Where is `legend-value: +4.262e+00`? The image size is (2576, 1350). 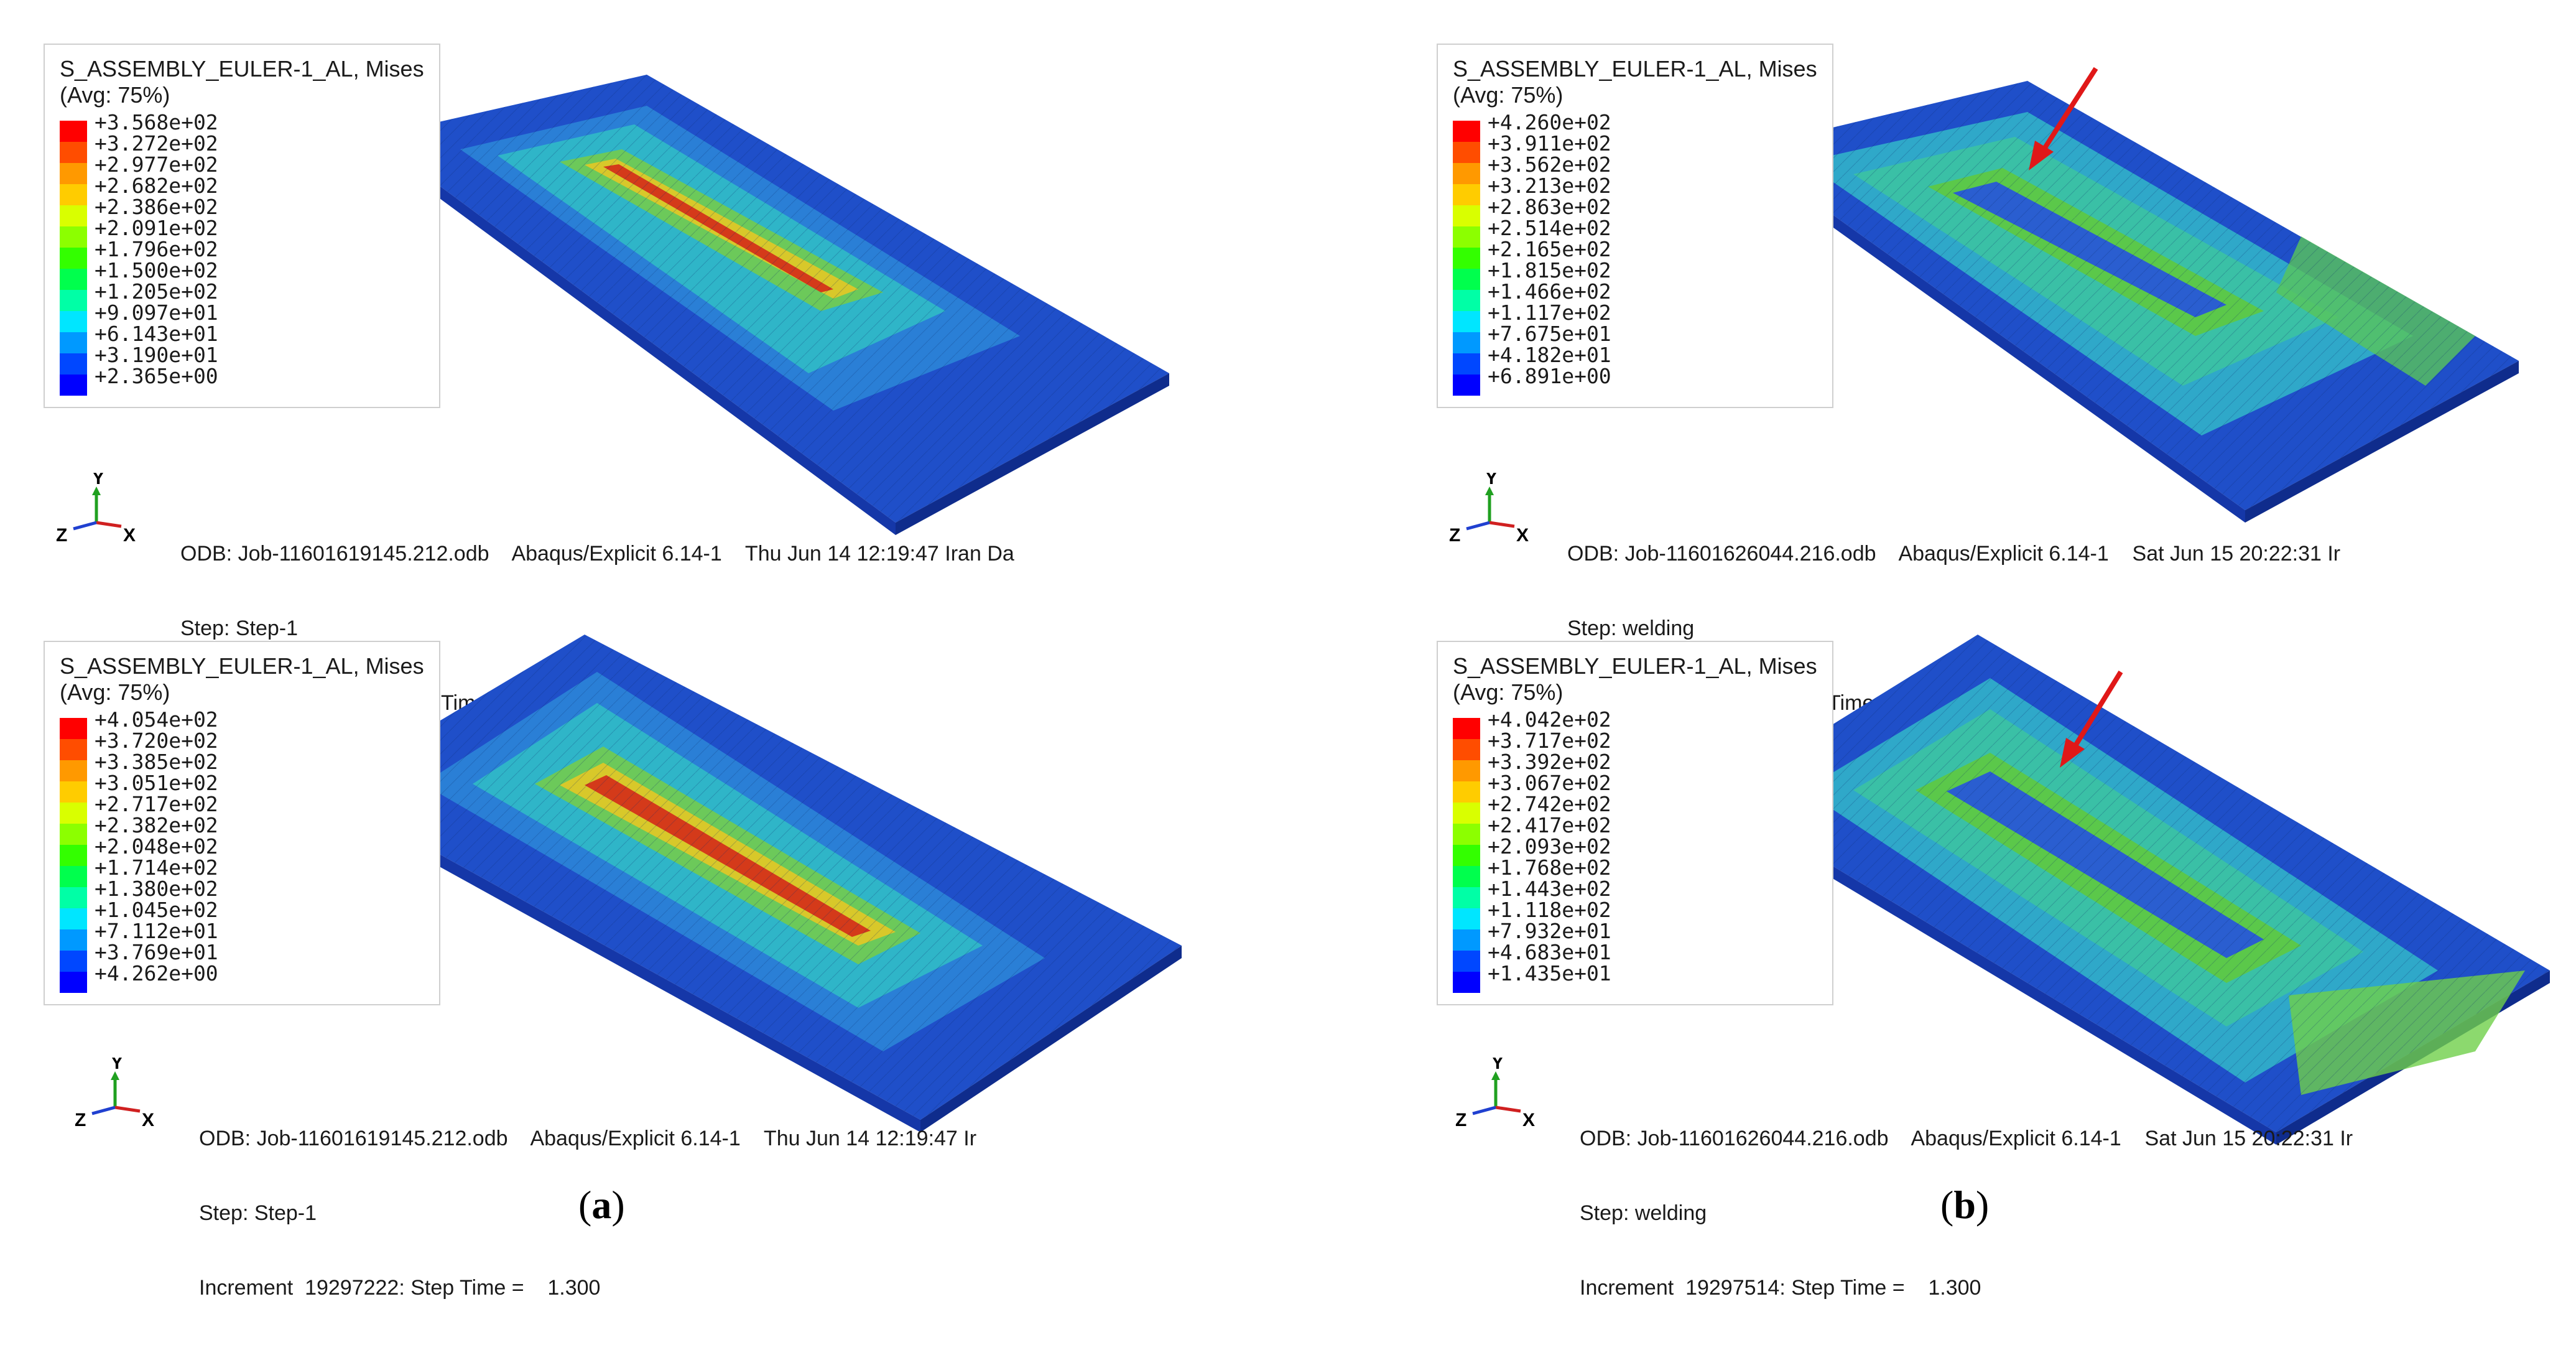 legend-value: +4.262e+00 is located at coordinates (157, 973).